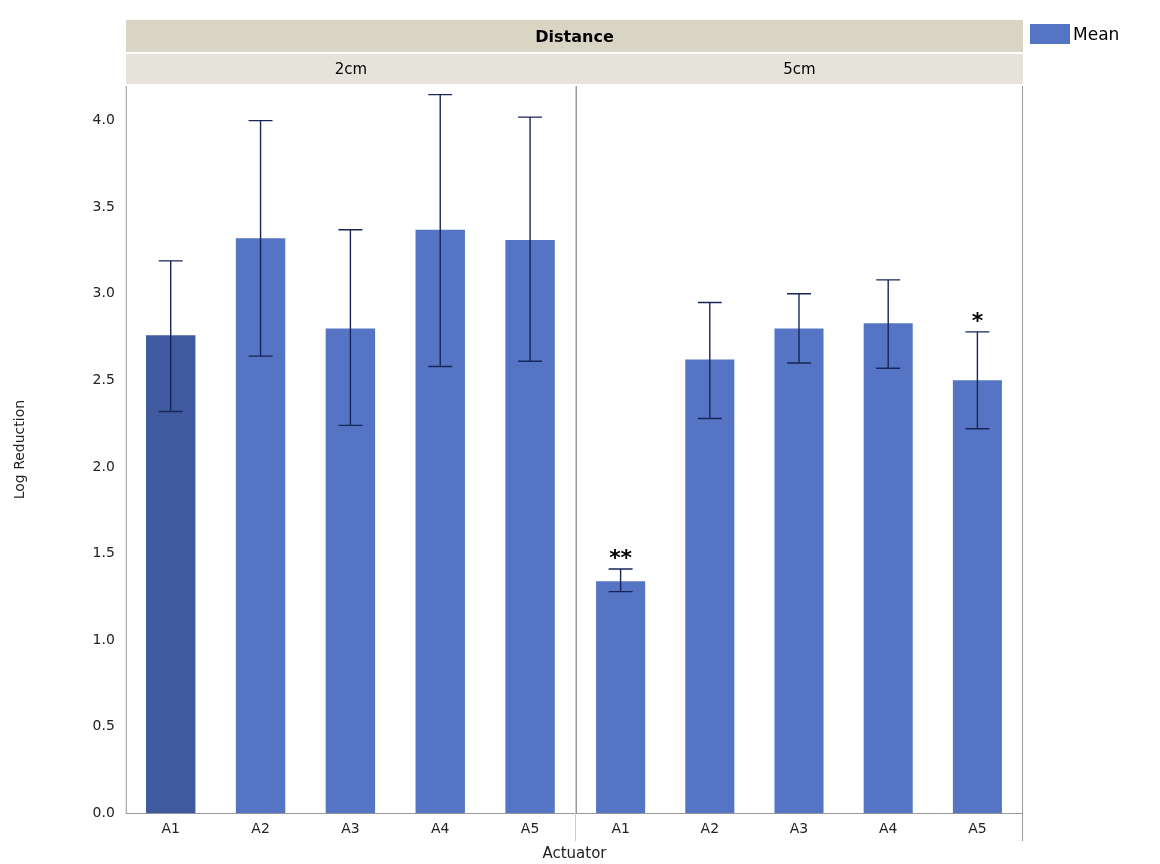  I want to click on chart-title: 5cm, so click(799, 69).